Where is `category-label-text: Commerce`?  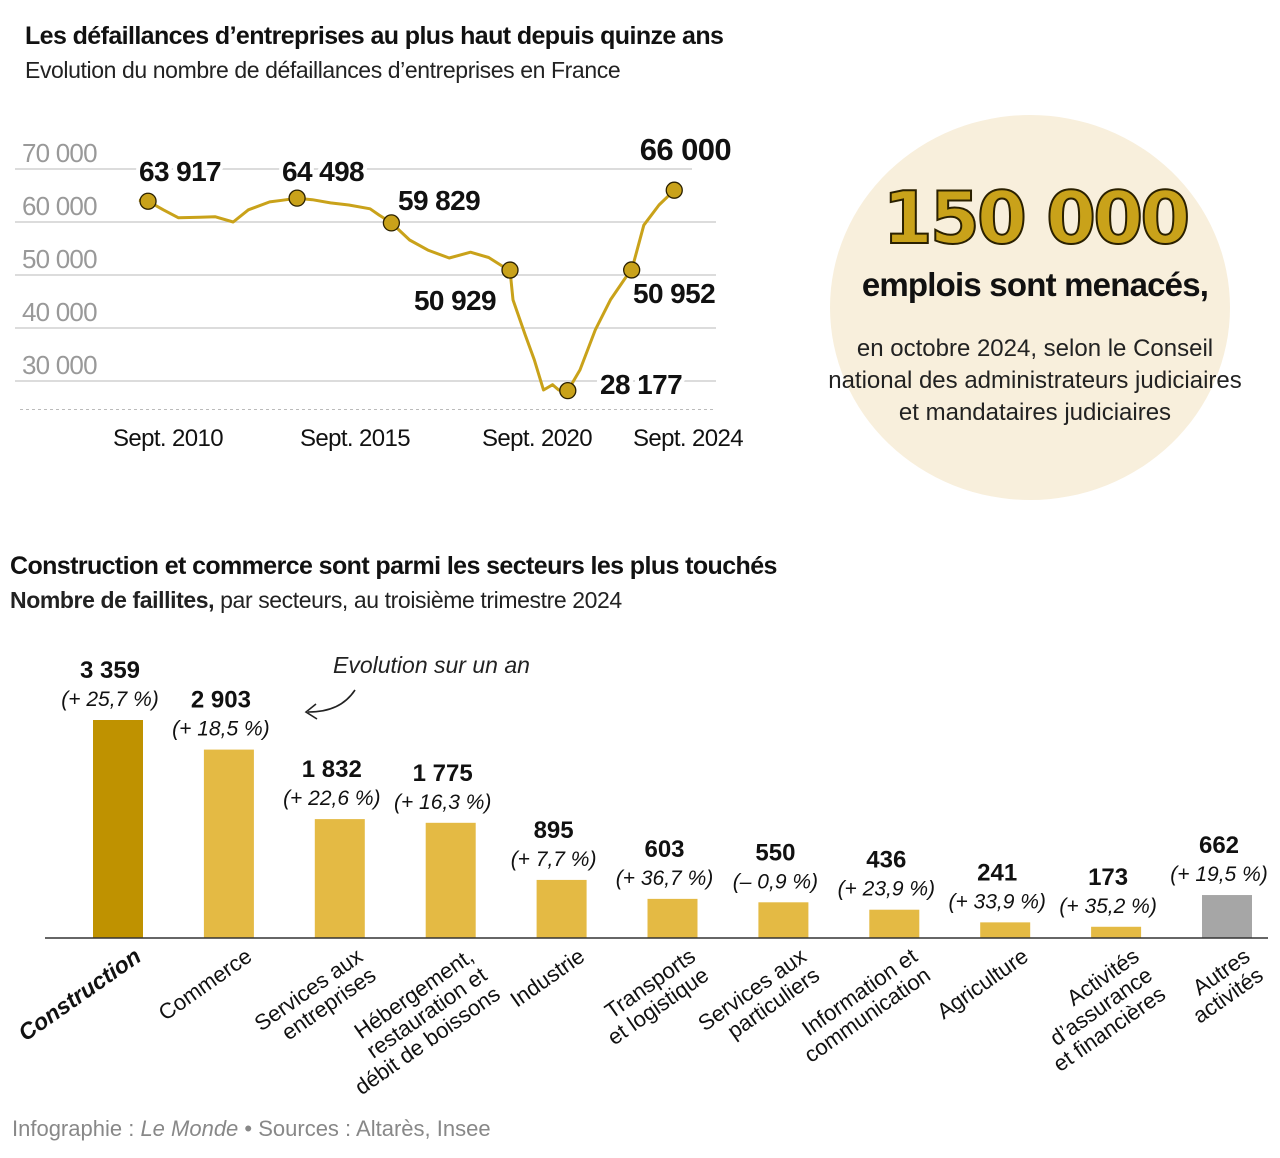
category-label-text: Commerce is located at coordinates (205, 984).